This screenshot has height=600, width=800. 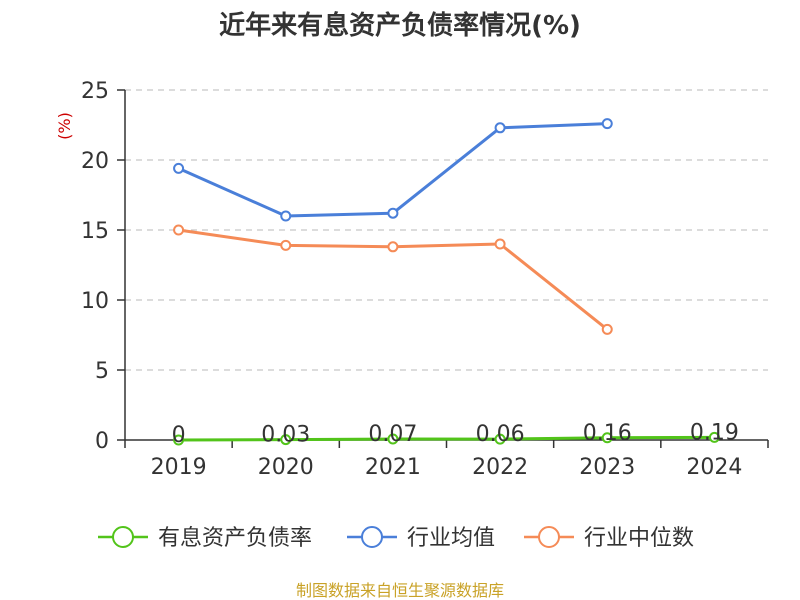 What do you see at coordinates (235, 538) in the screenshot?
I see `legend-label-0: 有息资产负债率` at bounding box center [235, 538].